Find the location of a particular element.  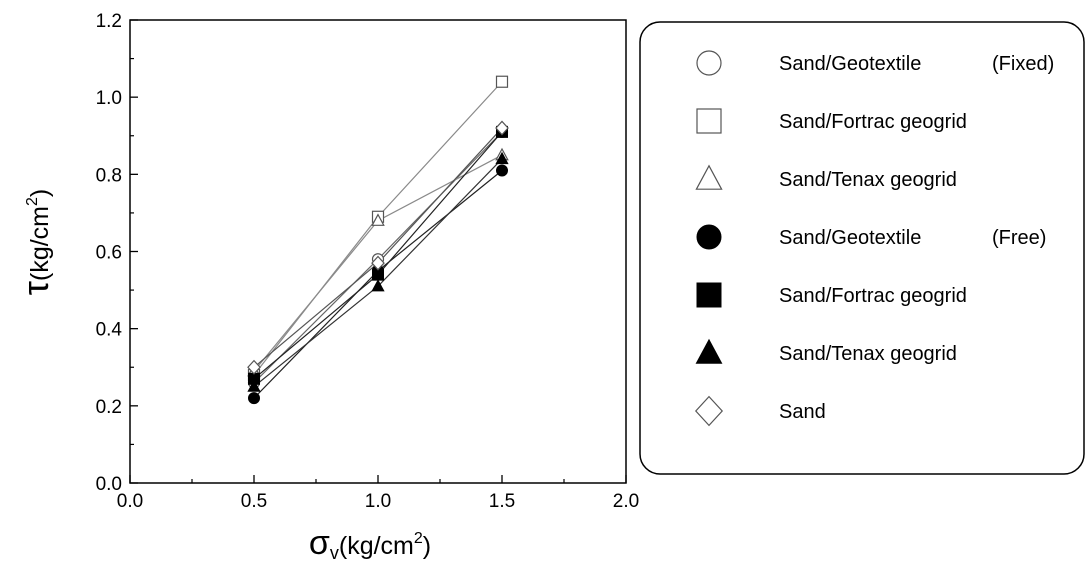

legend-item: Sand/Geotextile (Free) is located at coordinates (871, 237).